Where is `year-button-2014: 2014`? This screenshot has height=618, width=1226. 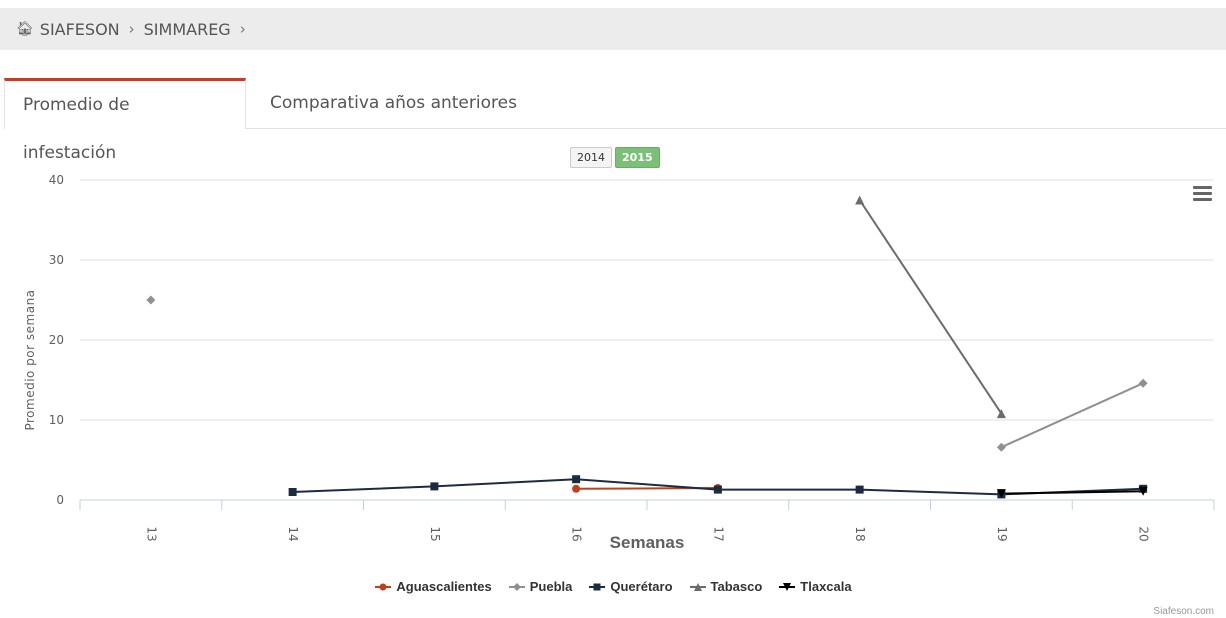
year-button-2014: 2014 is located at coordinates (591, 157).